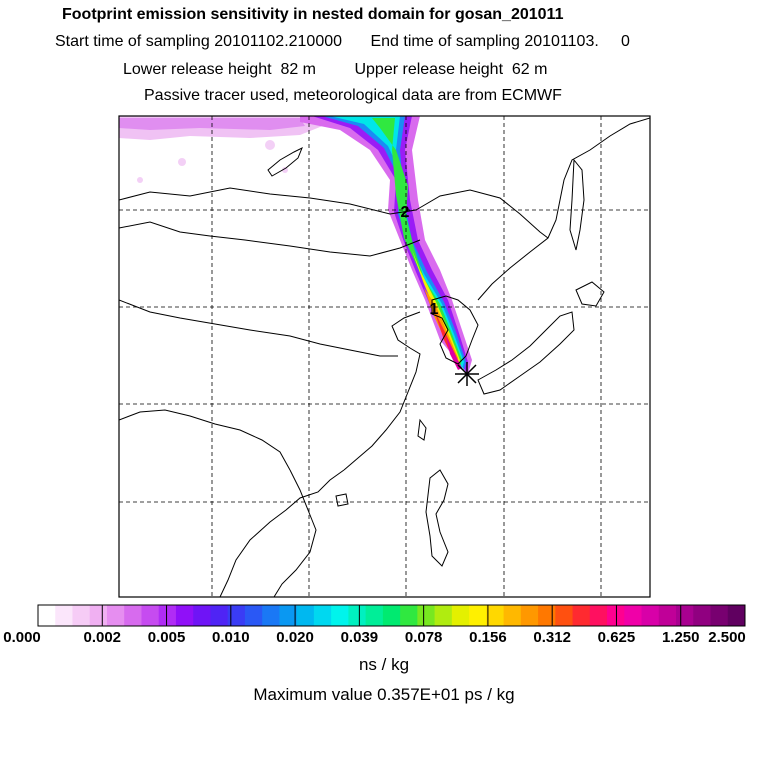  I want to click on colorbar-tick-label: 0.078, so click(423, 637).